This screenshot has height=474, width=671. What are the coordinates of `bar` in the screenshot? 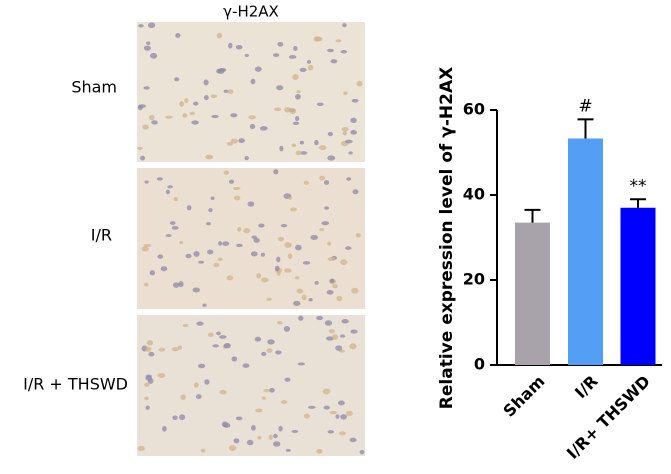 It's located at (532, 293).